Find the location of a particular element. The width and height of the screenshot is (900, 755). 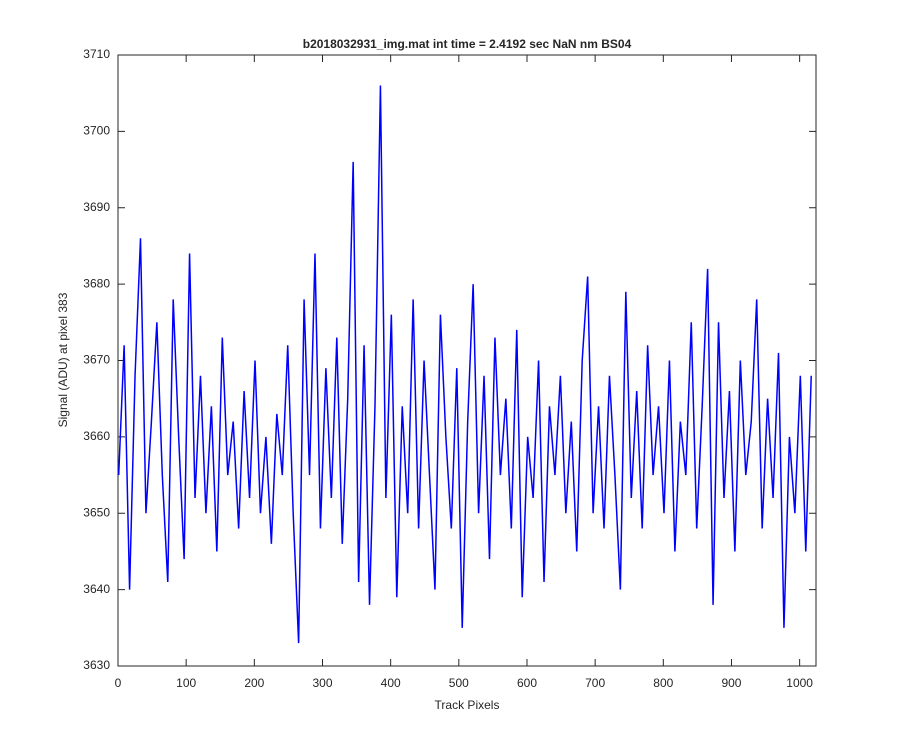

y-tick-label: 3660 is located at coordinates (96, 436).